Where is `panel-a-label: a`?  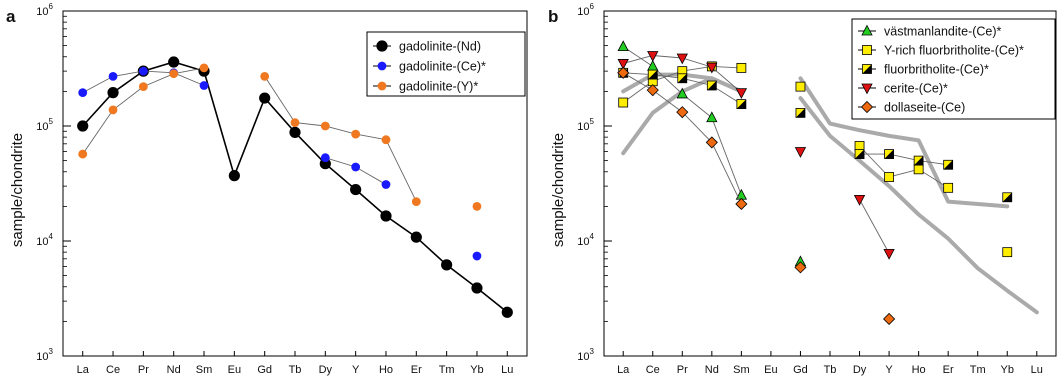 panel-a-label: a is located at coordinates (11, 16).